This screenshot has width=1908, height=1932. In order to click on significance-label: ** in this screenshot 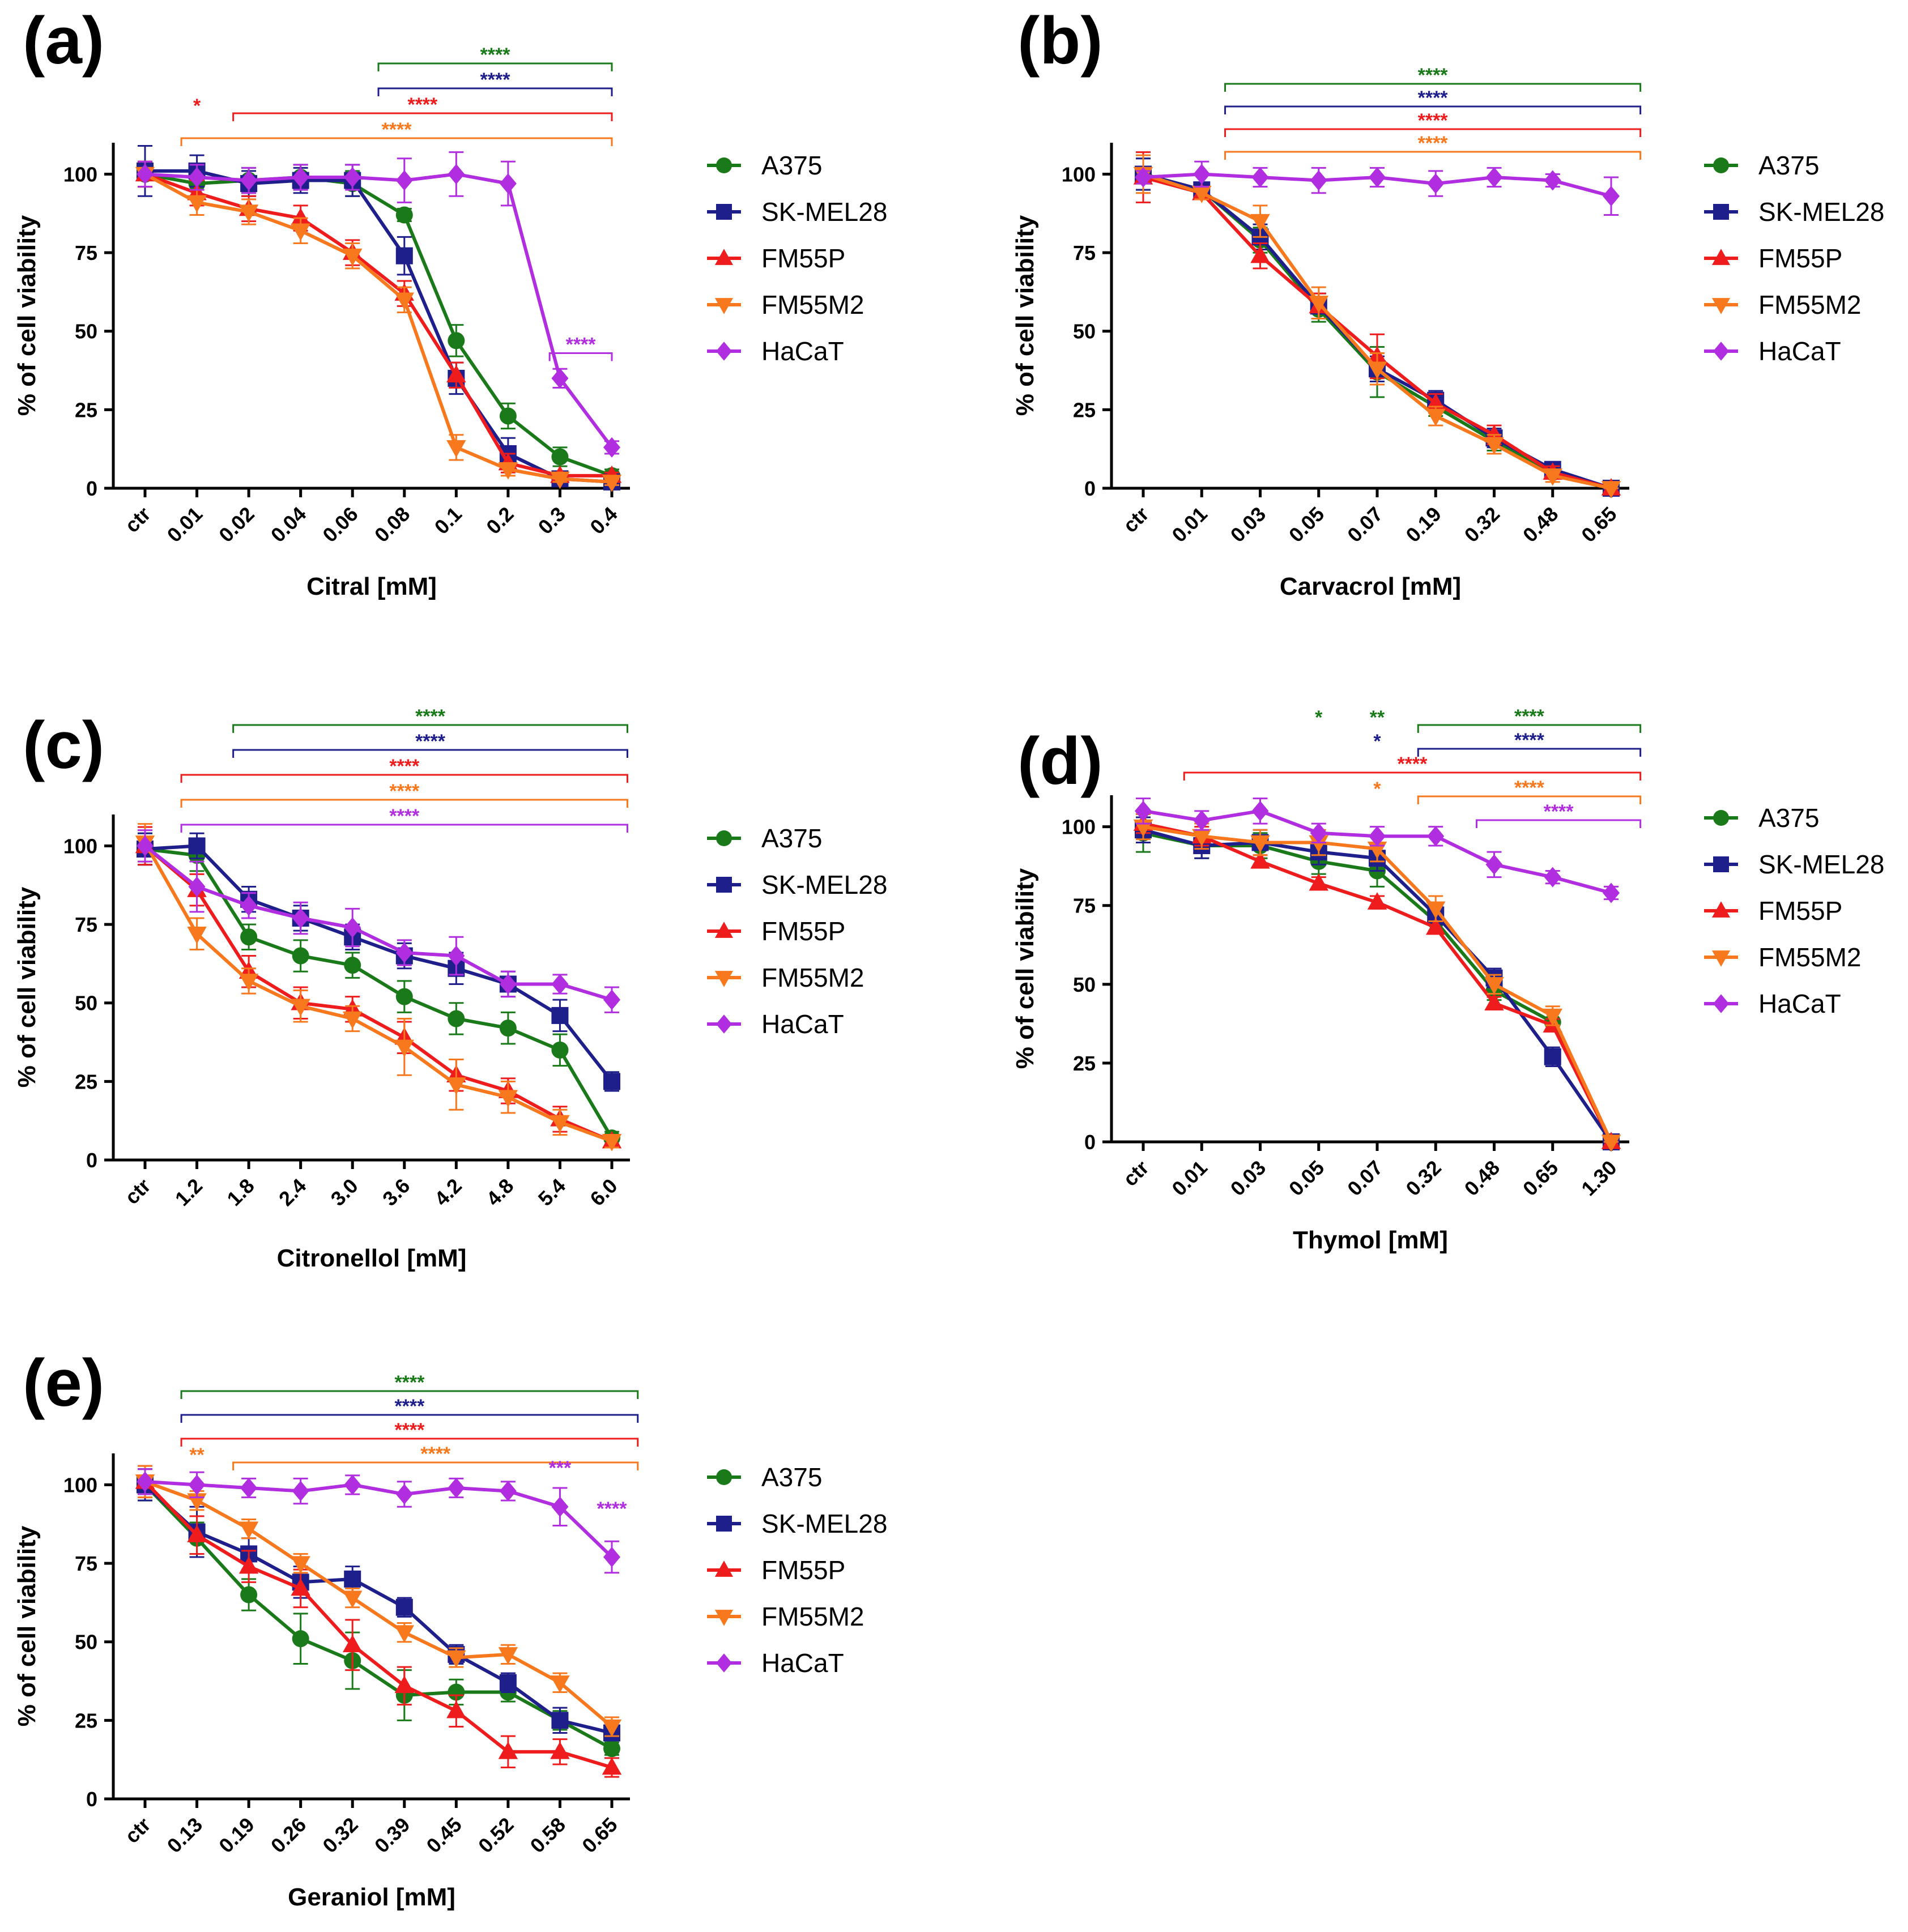, I will do `click(197, 1455)`.